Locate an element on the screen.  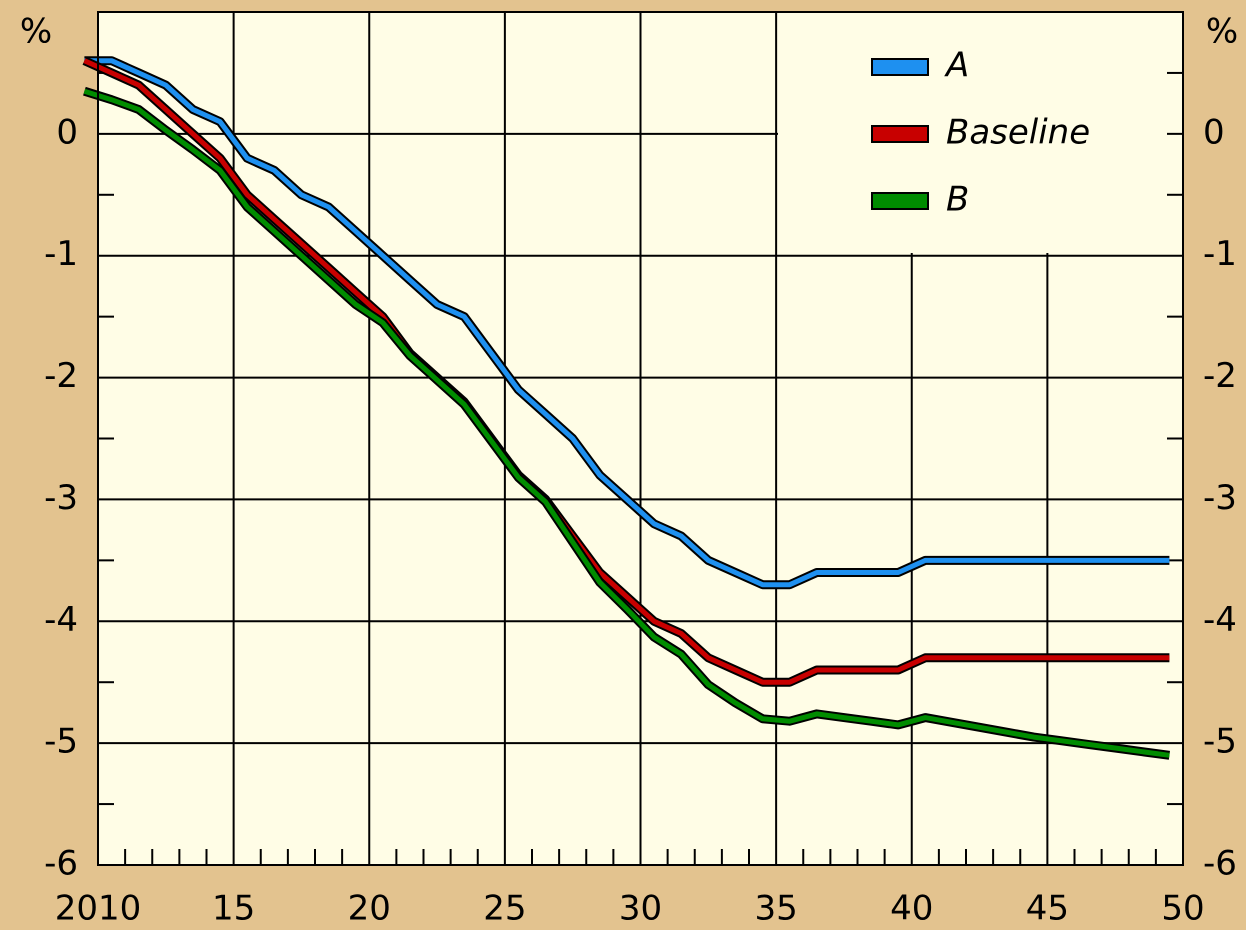
x-tick-label: 35 is located at coordinates (775, 909).